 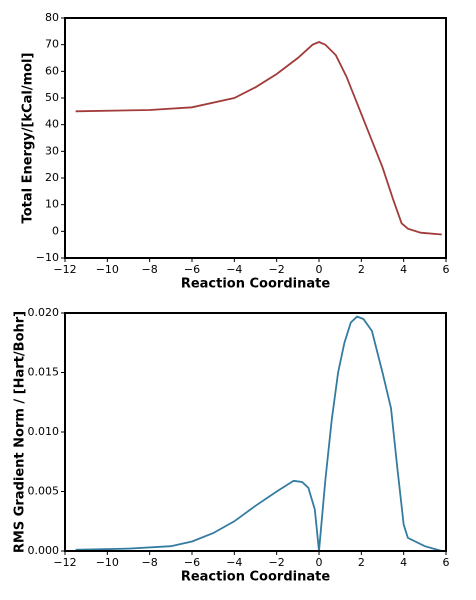 I want to click on y-tick-label: 10, so click(x=52, y=204).